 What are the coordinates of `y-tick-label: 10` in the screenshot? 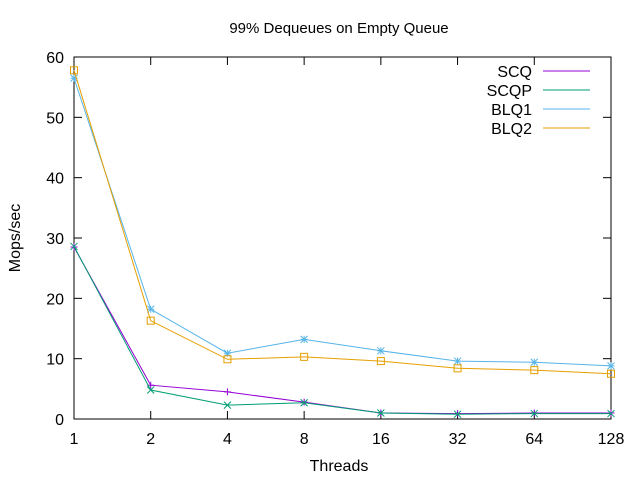 It's located at (55, 360).